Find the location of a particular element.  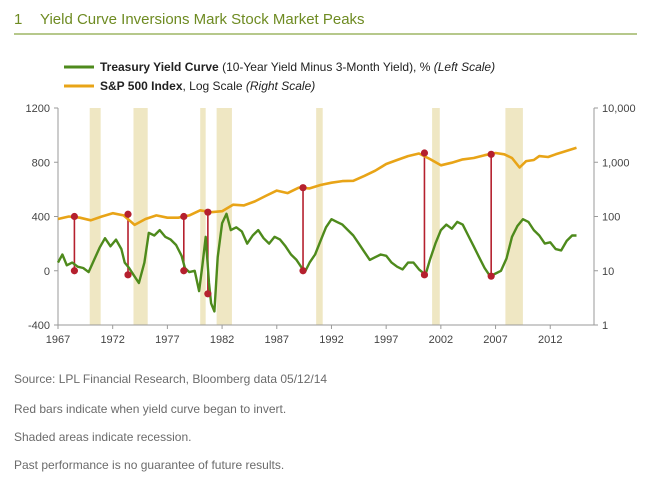

x-tick-label-1: 1972 is located at coordinates (112, 340).